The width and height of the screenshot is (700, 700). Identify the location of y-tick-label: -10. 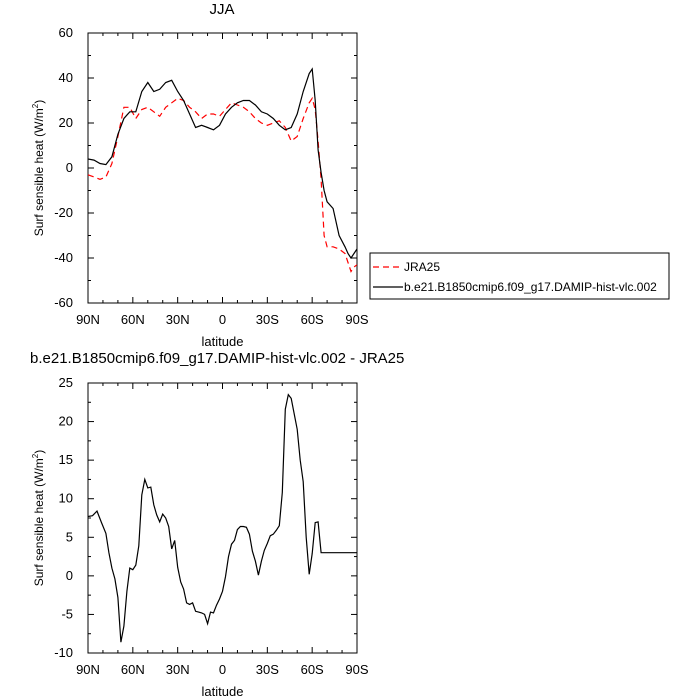
(63, 652).